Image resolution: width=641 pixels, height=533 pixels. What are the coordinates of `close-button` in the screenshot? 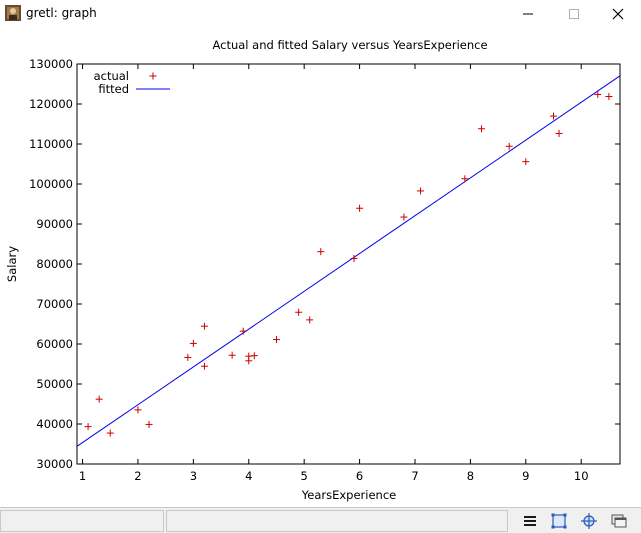 It's located at (618, 13).